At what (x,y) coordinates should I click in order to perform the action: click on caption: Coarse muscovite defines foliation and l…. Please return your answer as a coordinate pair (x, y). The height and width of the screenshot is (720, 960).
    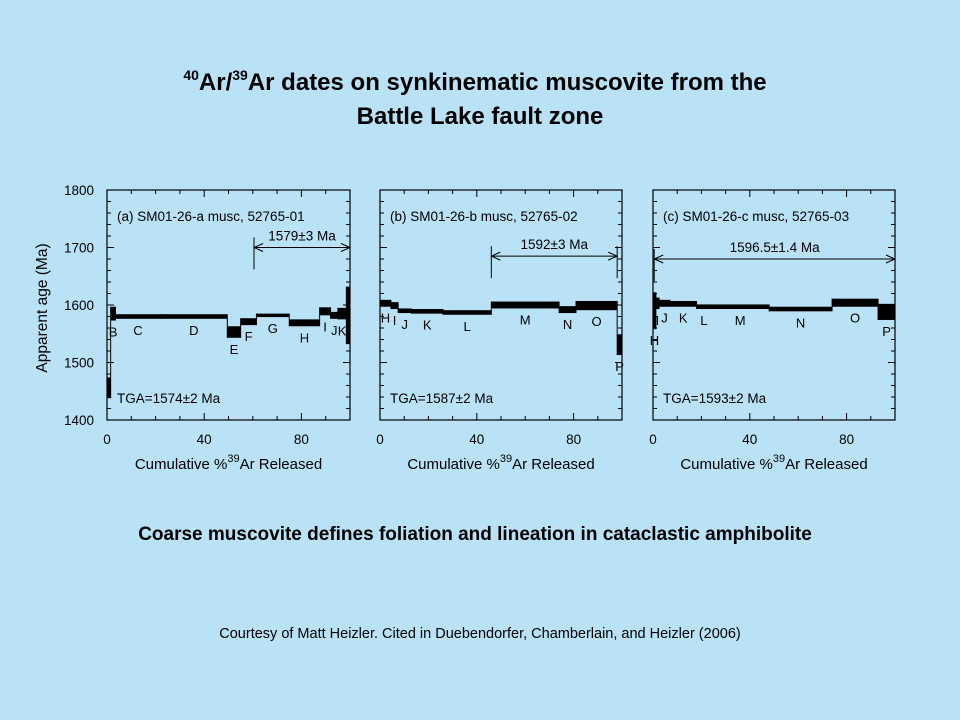
    Looking at the image, I should click on (475, 534).